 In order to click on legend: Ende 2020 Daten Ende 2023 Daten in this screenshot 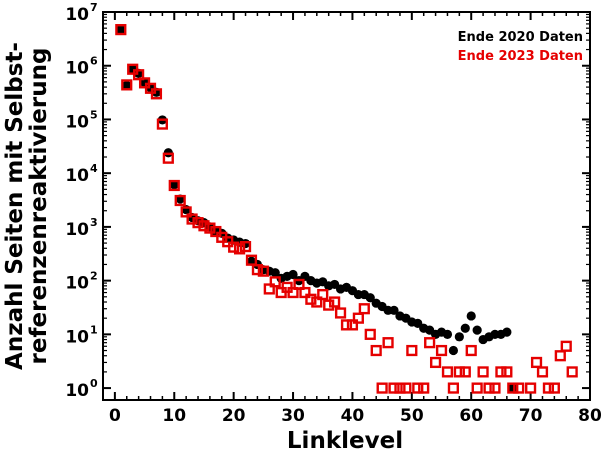, I will do `click(520, 47)`.